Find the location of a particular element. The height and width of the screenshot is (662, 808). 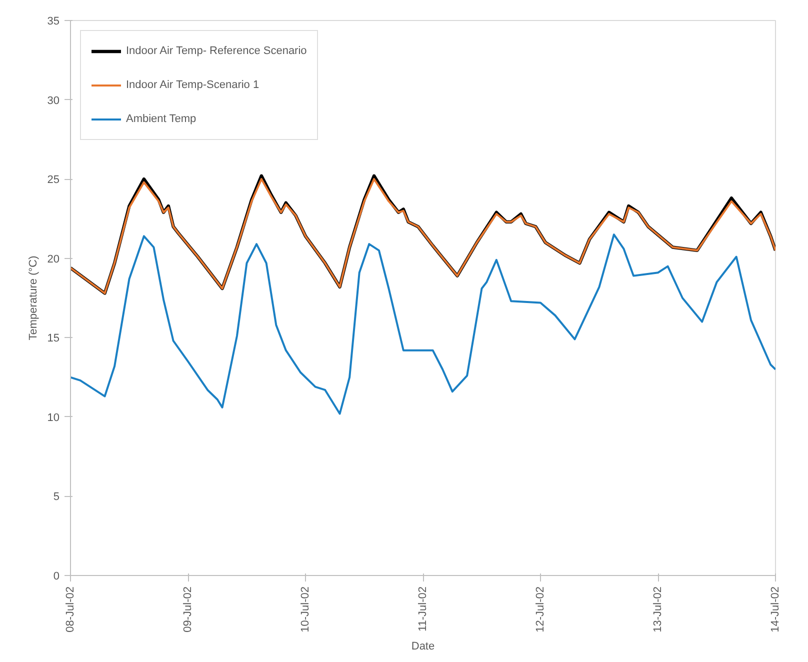

y-tick-label: 35 is located at coordinates (53, 22).